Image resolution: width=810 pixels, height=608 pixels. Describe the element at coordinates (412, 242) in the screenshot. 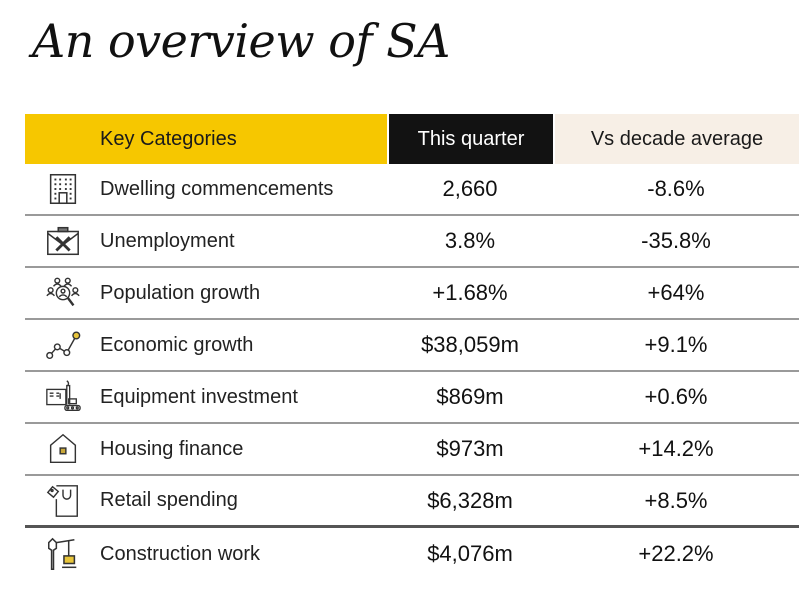

I see `table-row: Unemployment 3.8% -35.8%` at that location.